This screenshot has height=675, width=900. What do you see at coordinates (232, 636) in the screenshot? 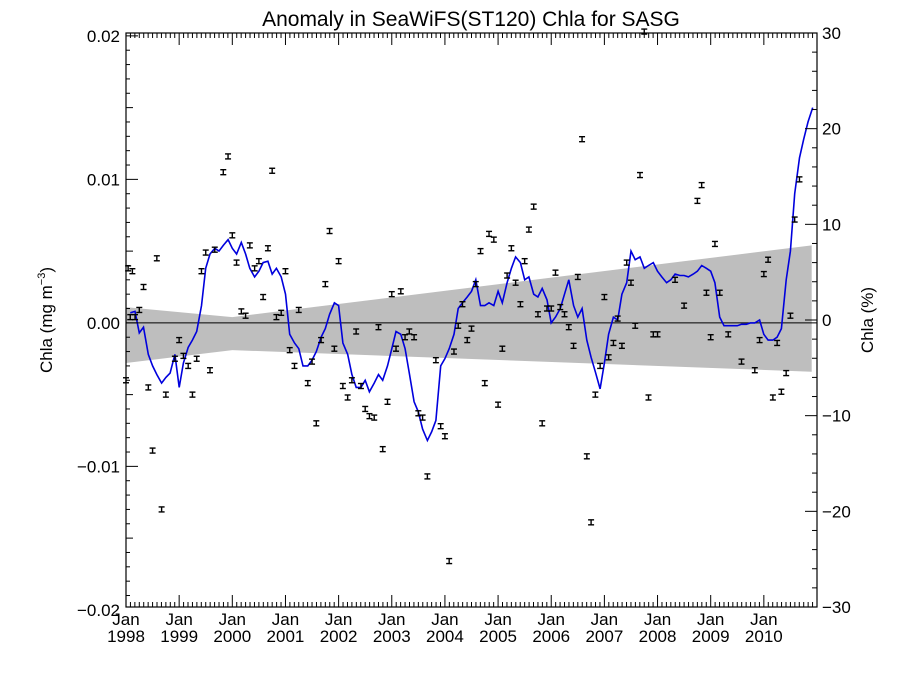
I see `x-tick-label-year: 2000` at bounding box center [232, 636].